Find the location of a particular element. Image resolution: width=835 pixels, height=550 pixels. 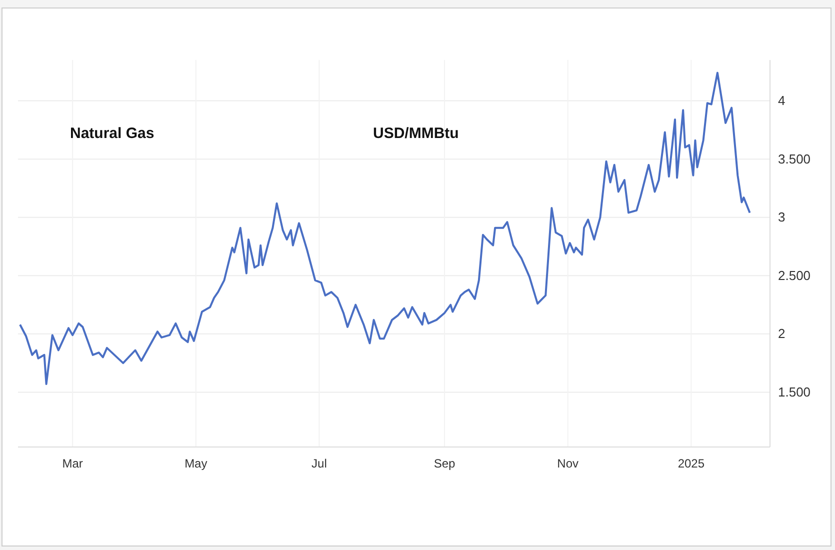

x-tick-label: Jul is located at coordinates (319, 463).